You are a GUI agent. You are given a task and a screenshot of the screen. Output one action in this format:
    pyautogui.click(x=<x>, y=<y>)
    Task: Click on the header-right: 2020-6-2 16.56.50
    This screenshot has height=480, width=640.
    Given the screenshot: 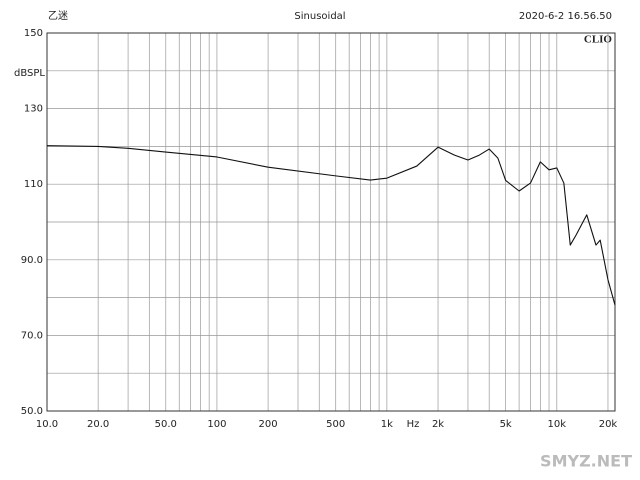 What is the action you would take?
    pyautogui.click(x=565, y=16)
    